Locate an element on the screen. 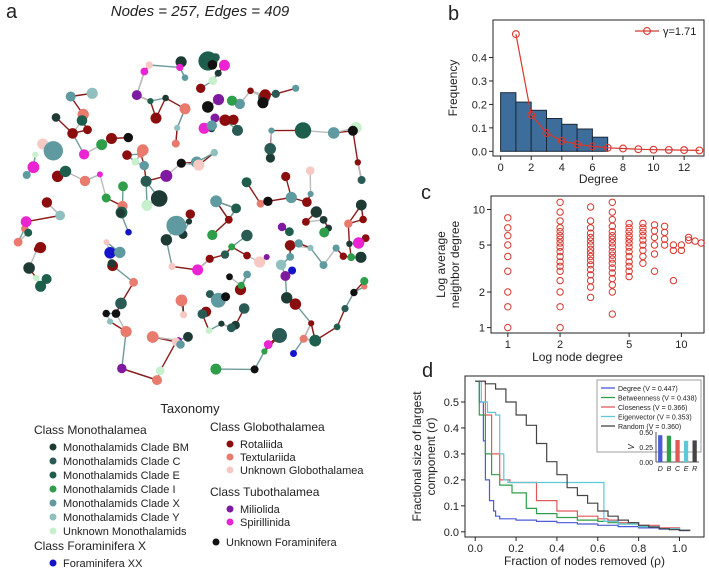 The width and height of the screenshot is (709, 571). inset-x-label: R is located at coordinates (694, 469).